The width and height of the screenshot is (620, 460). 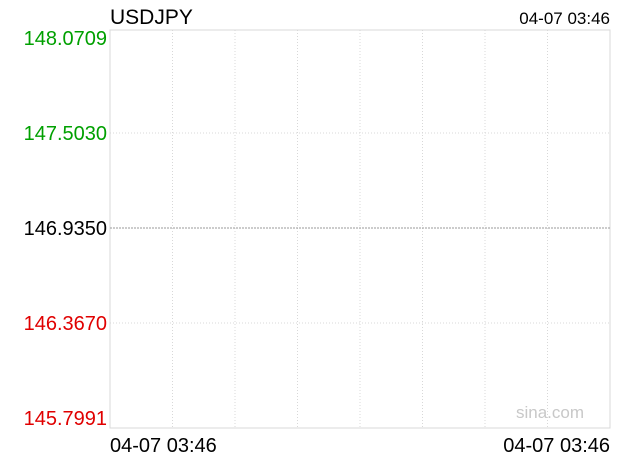 I want to click on y-tick-label: 147.5030, so click(x=65, y=134).